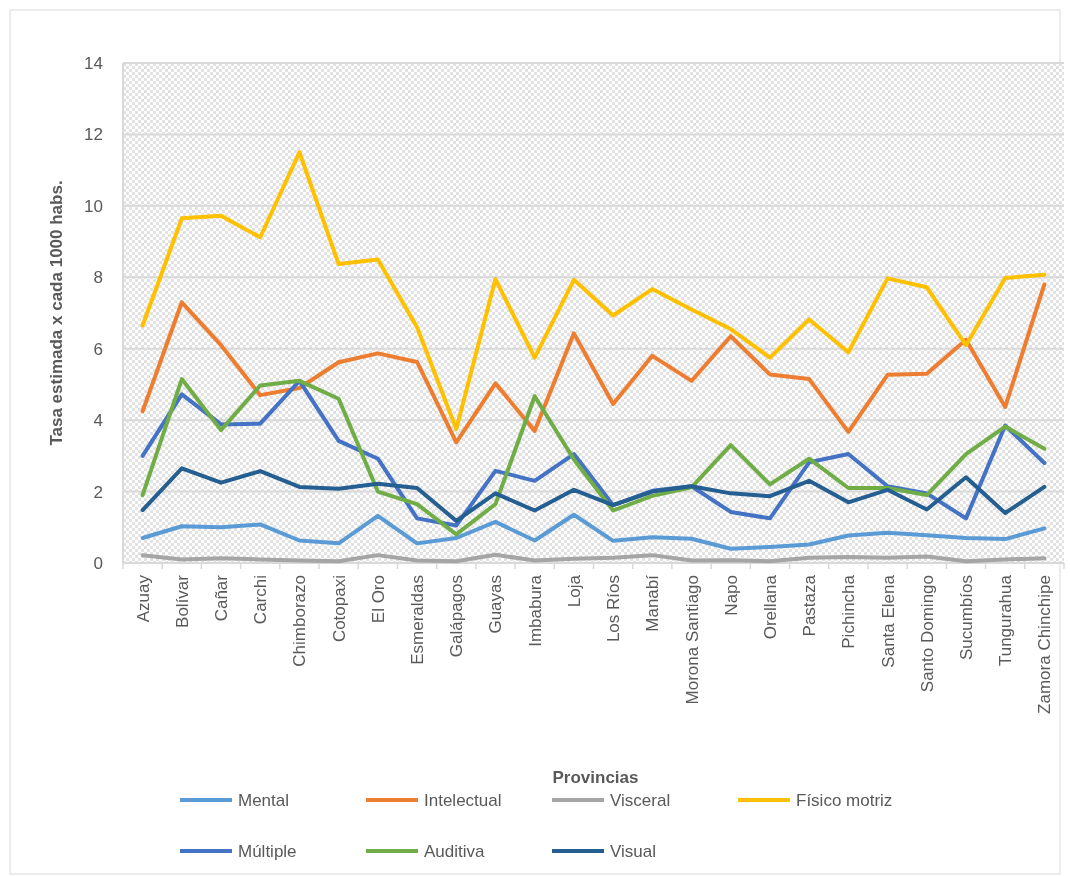 Image resolution: width=1070 pixels, height=876 pixels. I want to click on legend-label: Visceral, so click(640, 800).